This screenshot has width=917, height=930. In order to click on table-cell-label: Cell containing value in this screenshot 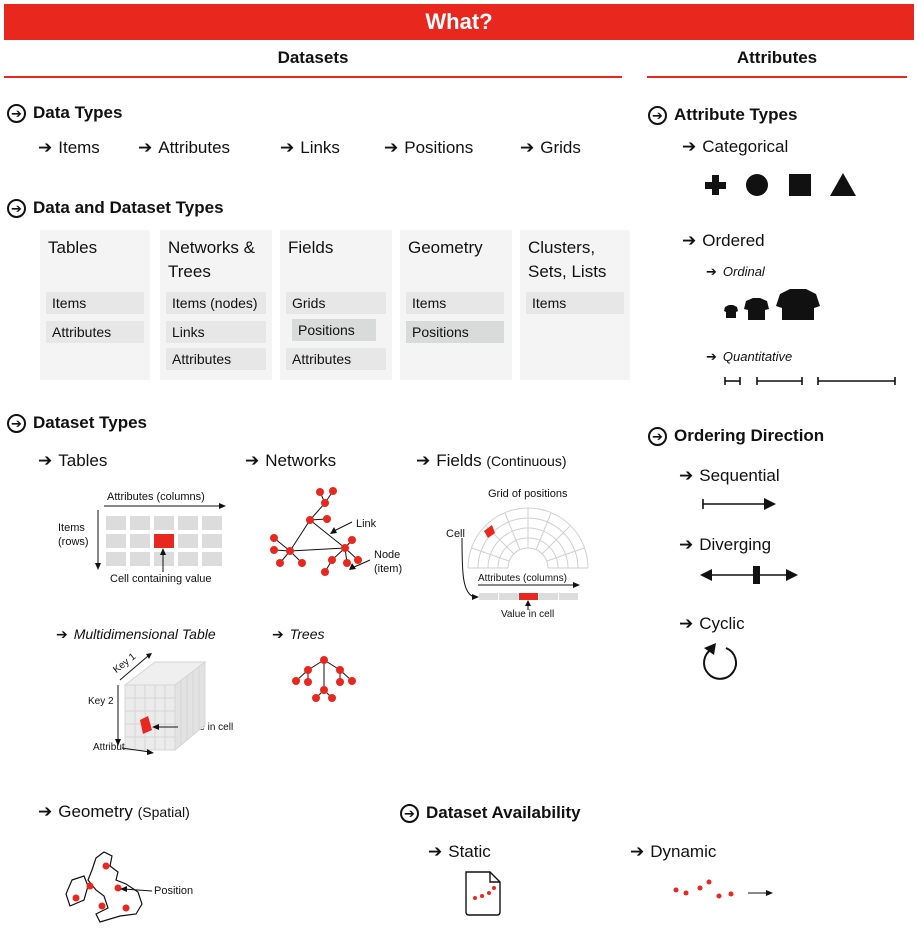, I will do `click(161, 579)`.